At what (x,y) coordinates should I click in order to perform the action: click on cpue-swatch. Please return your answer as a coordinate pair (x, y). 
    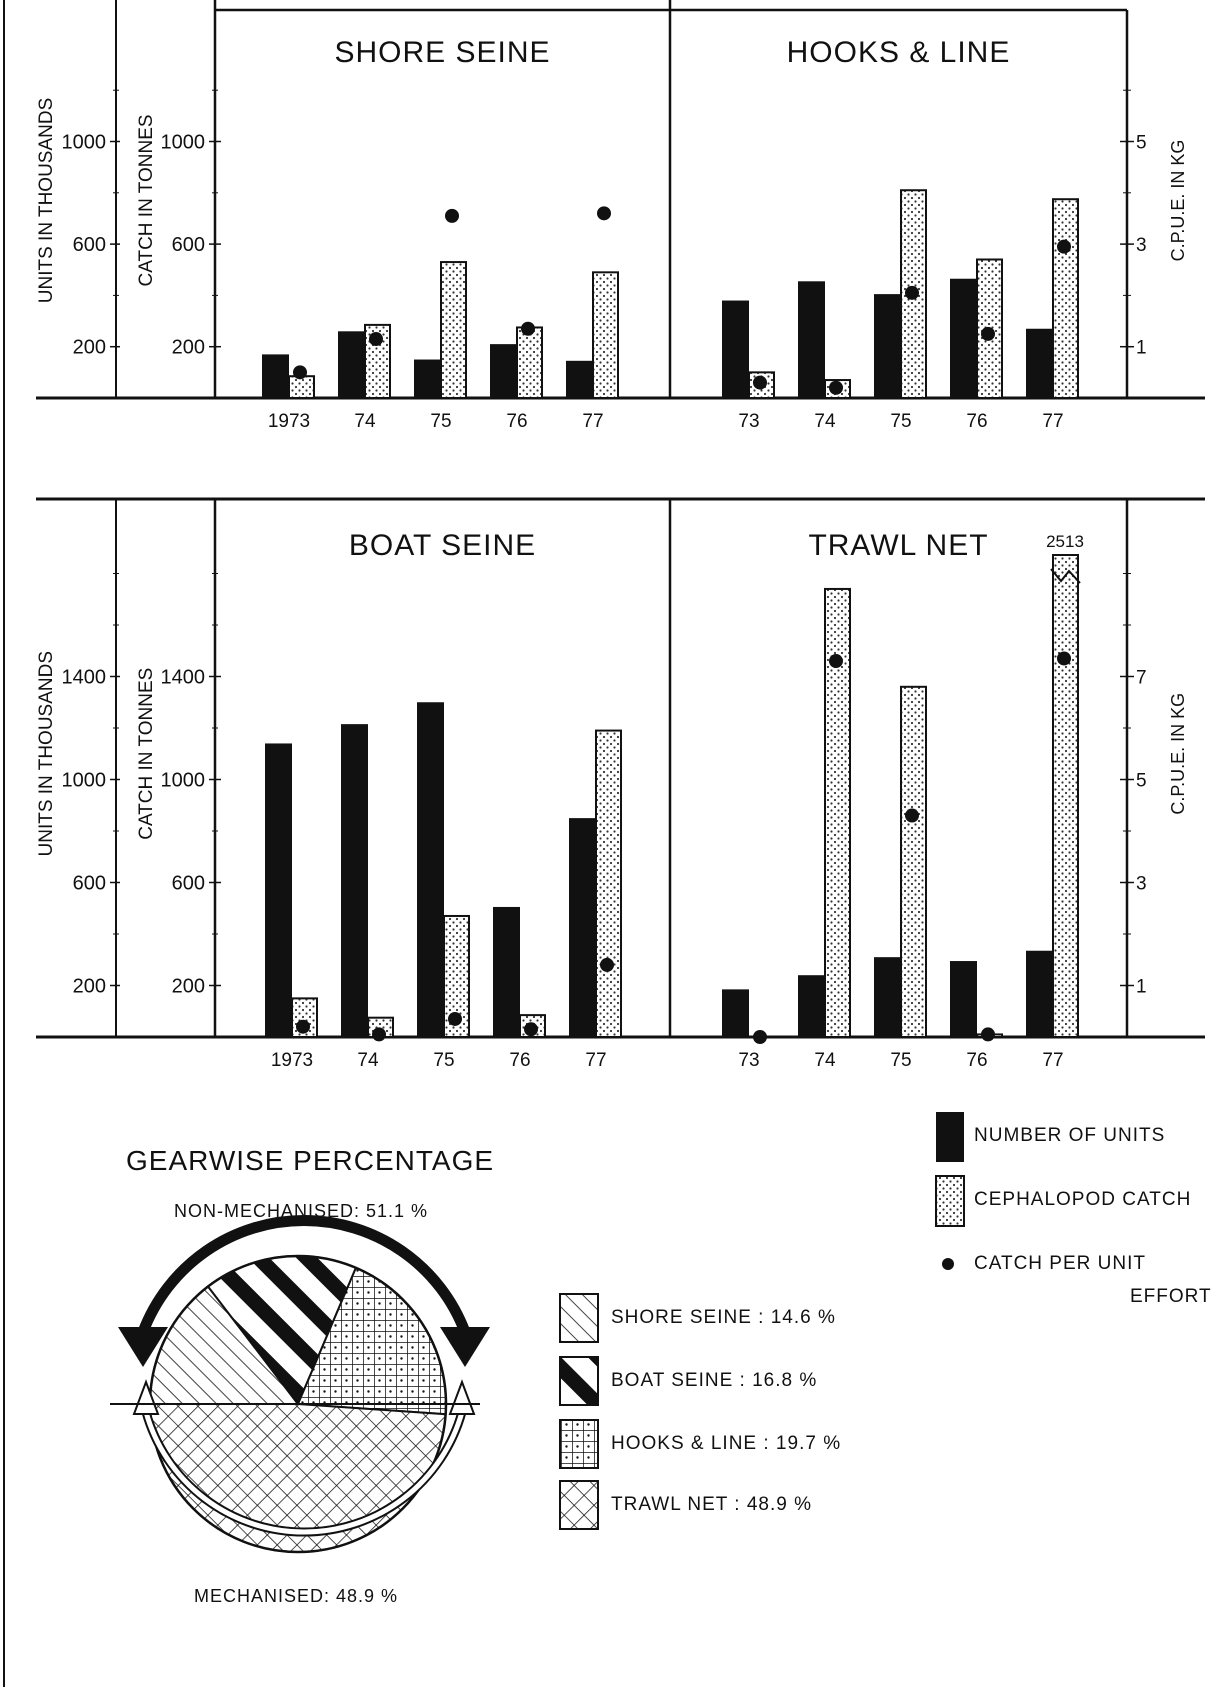
    Looking at the image, I should click on (948, 1264).